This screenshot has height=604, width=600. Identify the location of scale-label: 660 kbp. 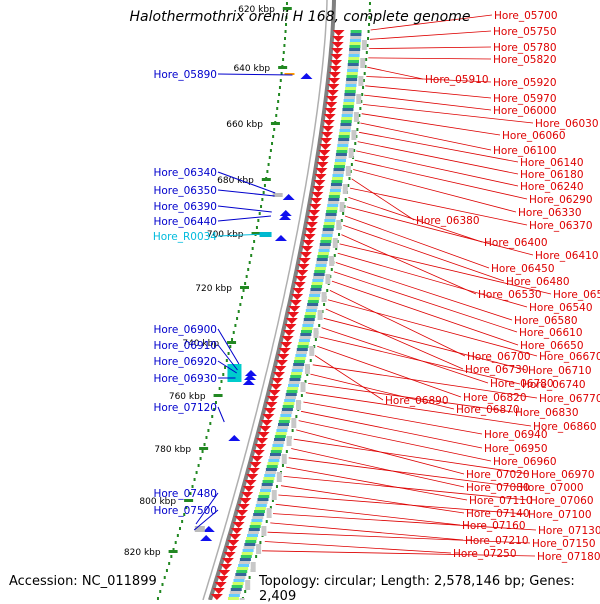
(244, 125).